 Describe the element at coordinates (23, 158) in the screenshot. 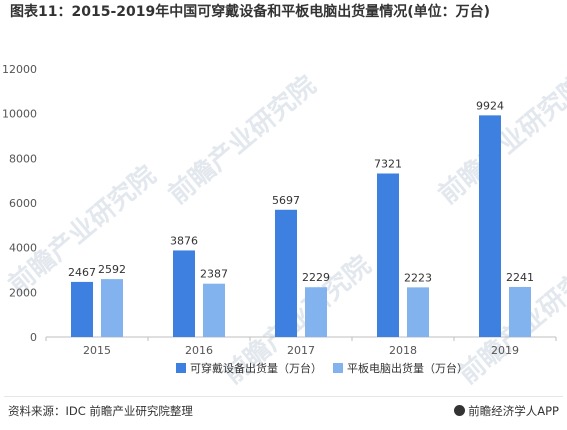

I see `y-tick-label: 8000` at that location.